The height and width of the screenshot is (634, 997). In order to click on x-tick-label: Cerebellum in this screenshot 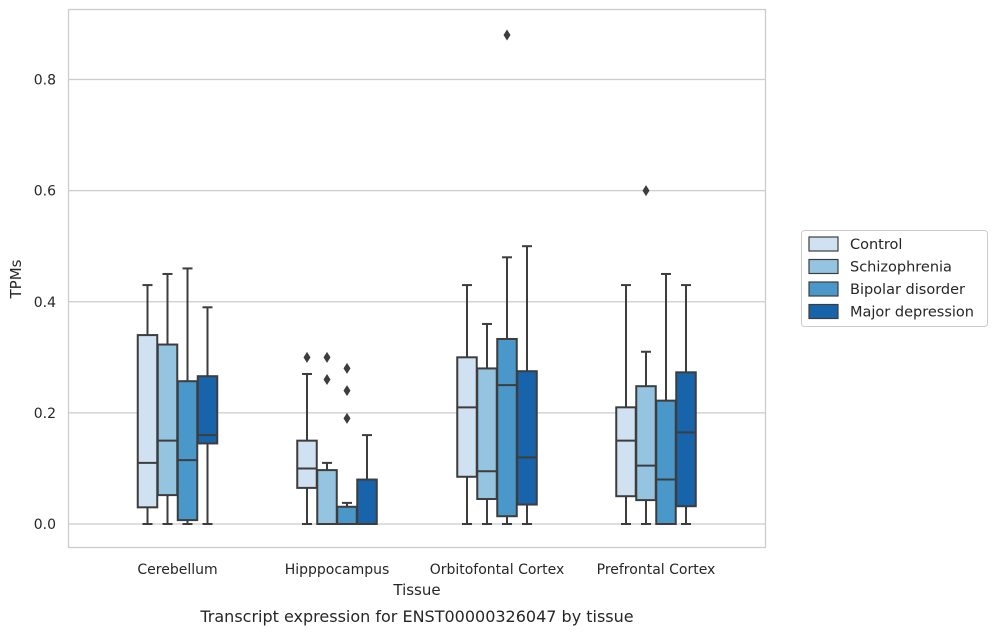, I will do `click(177, 570)`.